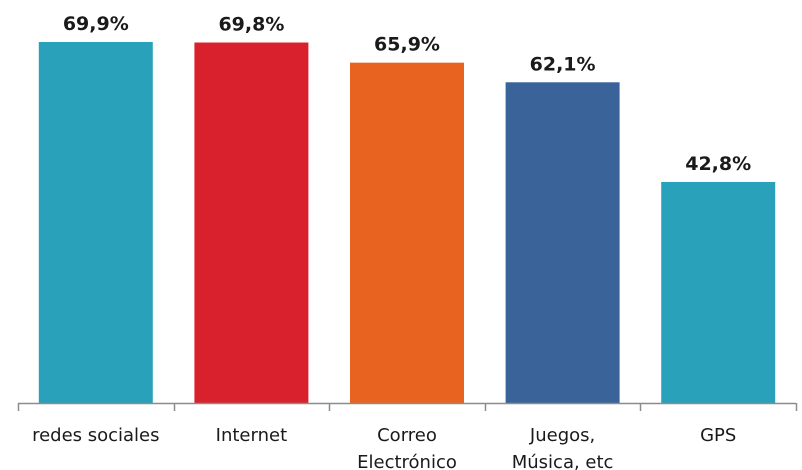 Image resolution: width=802 pixels, height=470 pixels. Describe the element at coordinates (718, 164) in the screenshot. I see `data-label: 42,8%` at that location.